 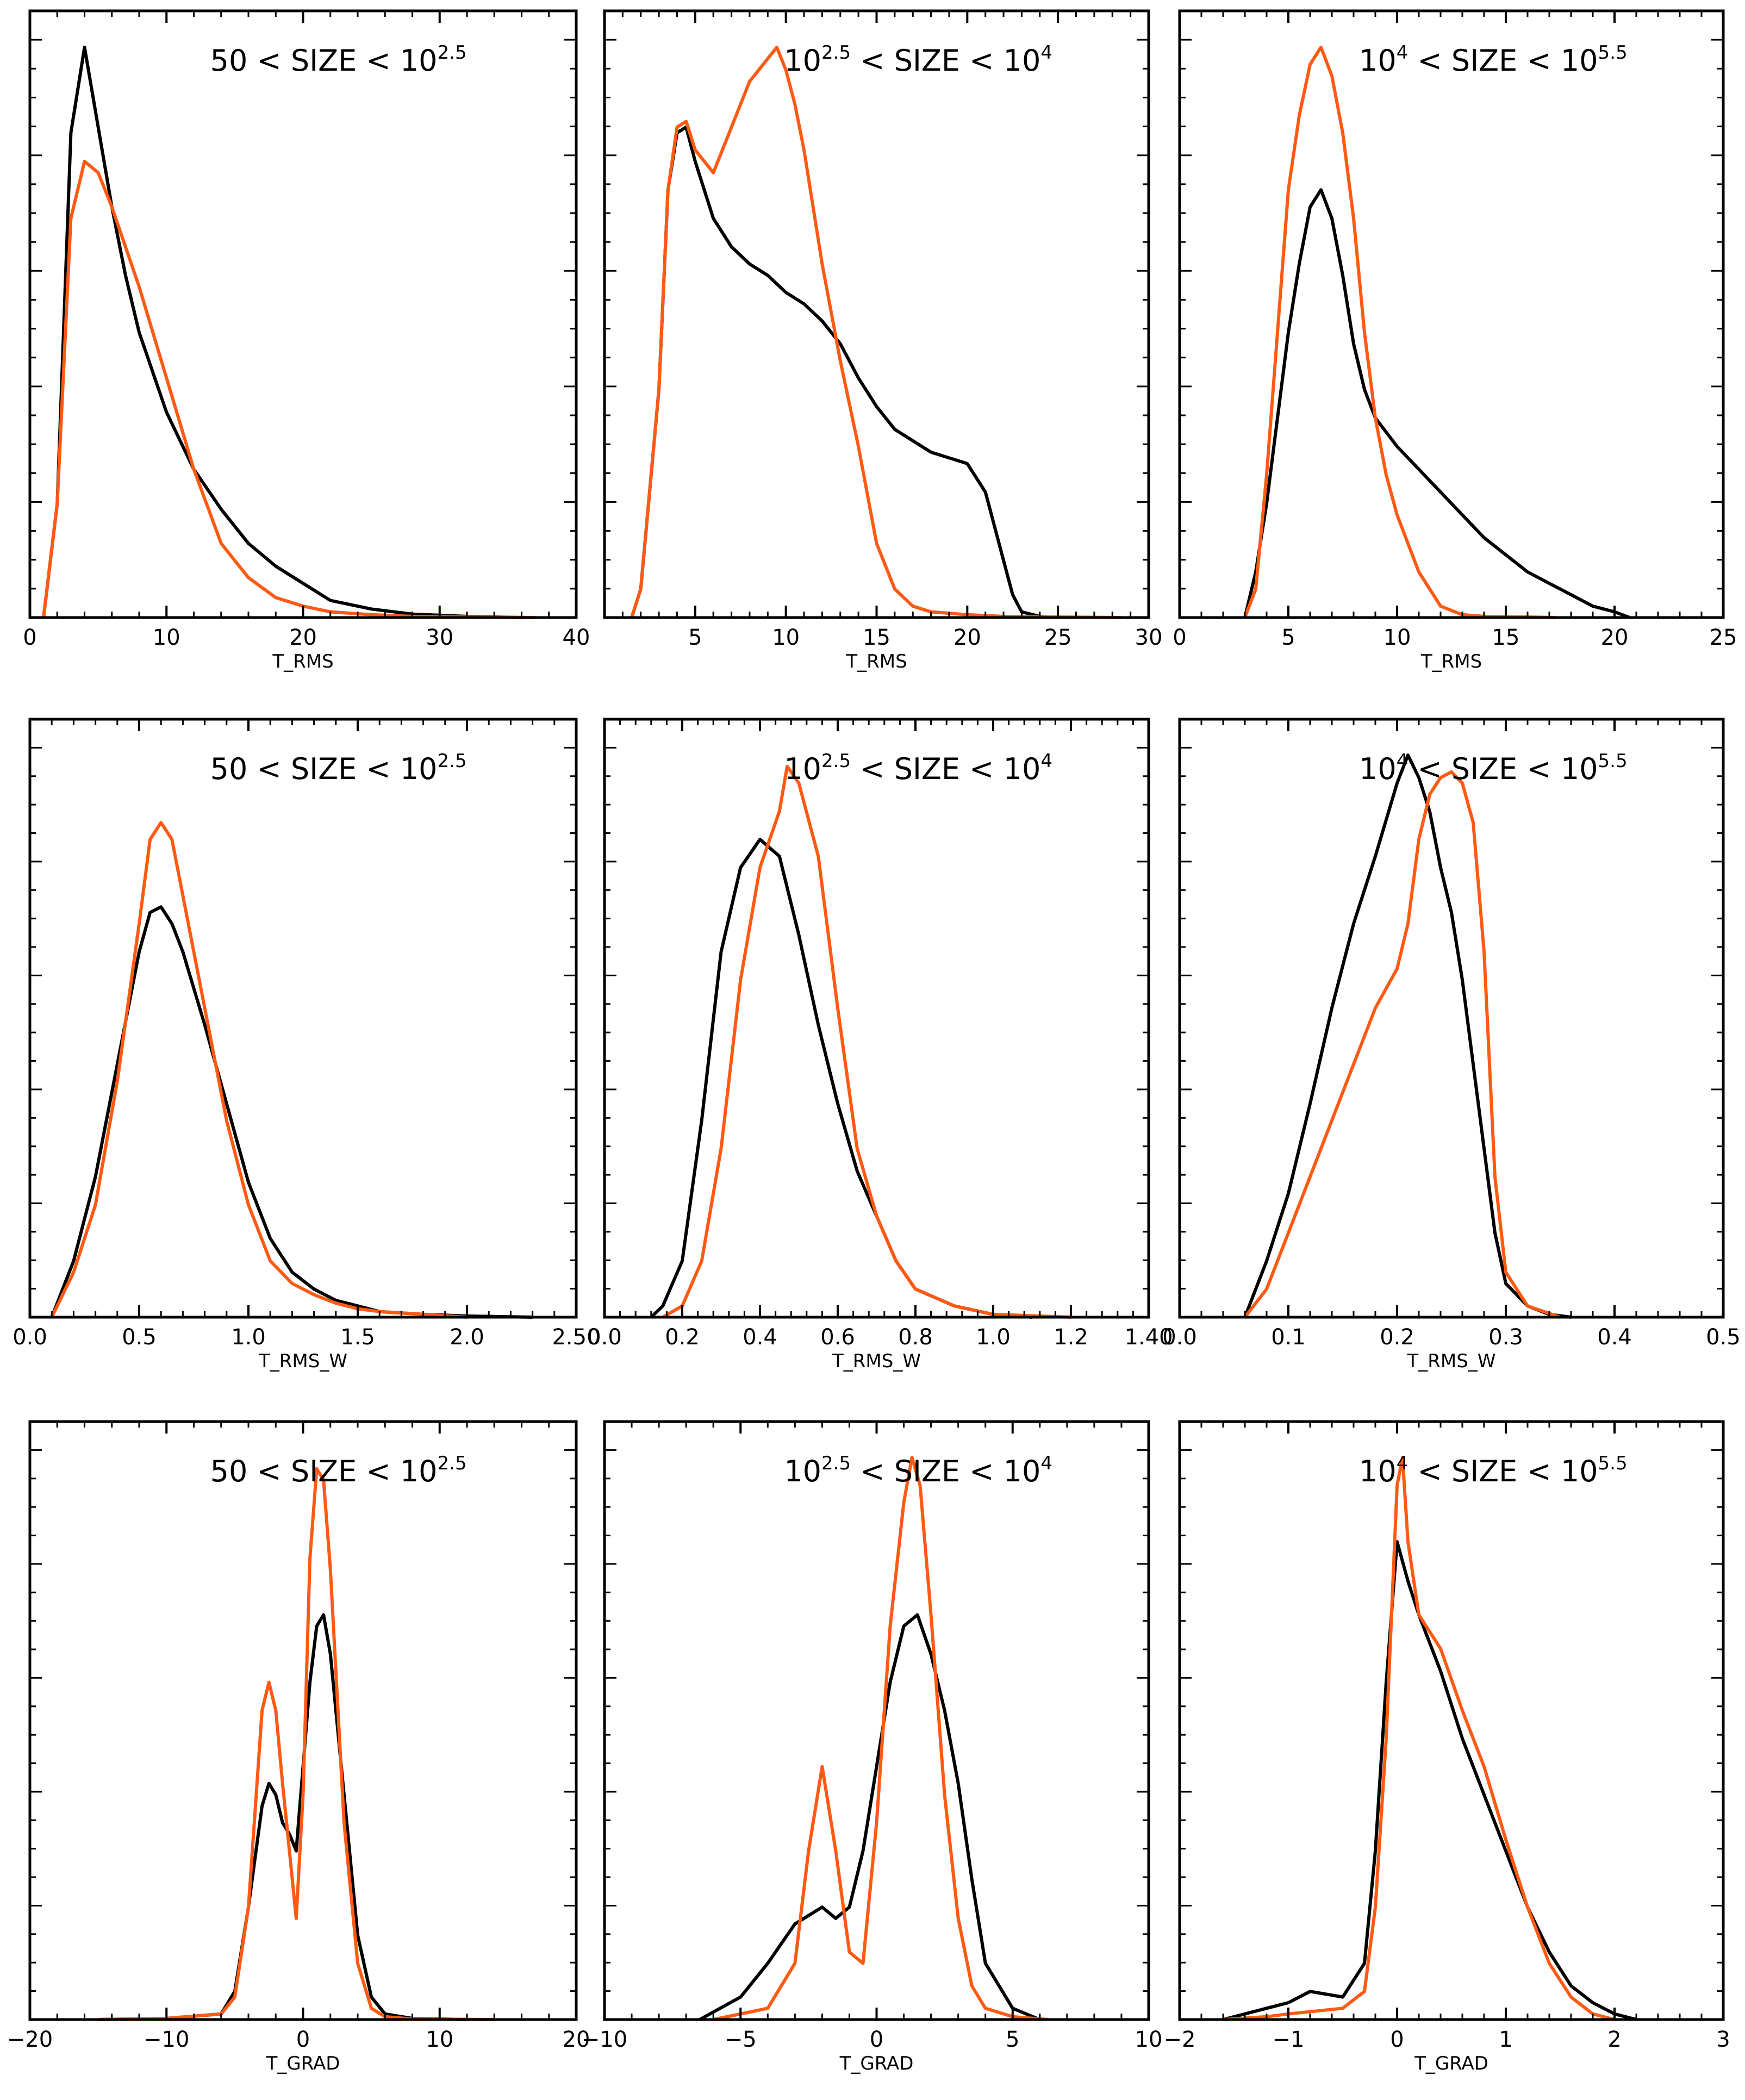 I want to click on x-tick-label: 0.1, so click(x=1289, y=1338).